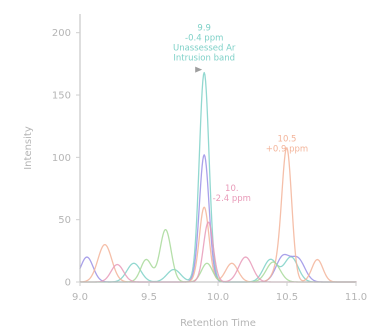  What do you see at coordinates (204, 49) in the screenshot?
I see `annotation-1-line-3: Unassessed Ar` at bounding box center [204, 49].